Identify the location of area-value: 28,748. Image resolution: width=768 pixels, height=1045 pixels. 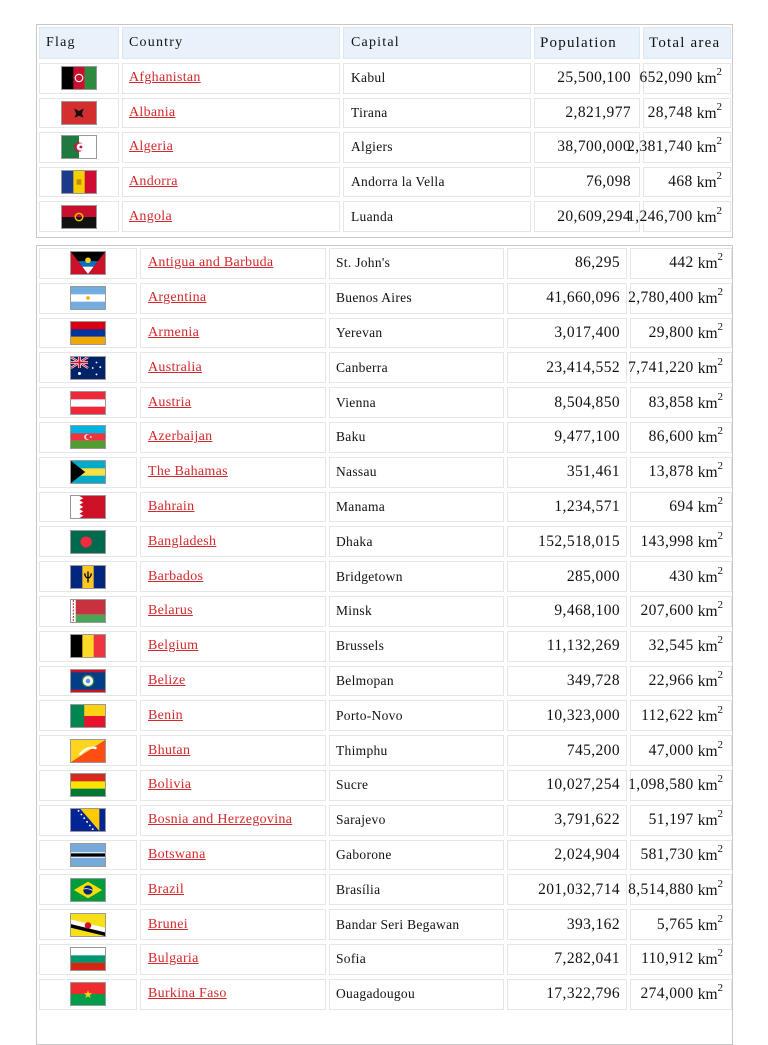
(670, 112).